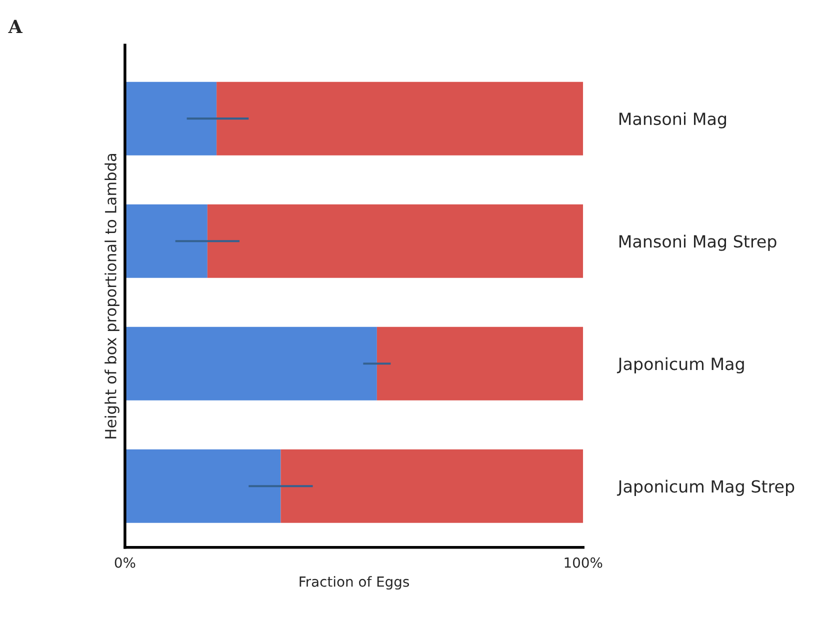 This screenshot has width=833, height=644. I want to click on y-tick-label: Japonicum Mag, so click(680, 365).